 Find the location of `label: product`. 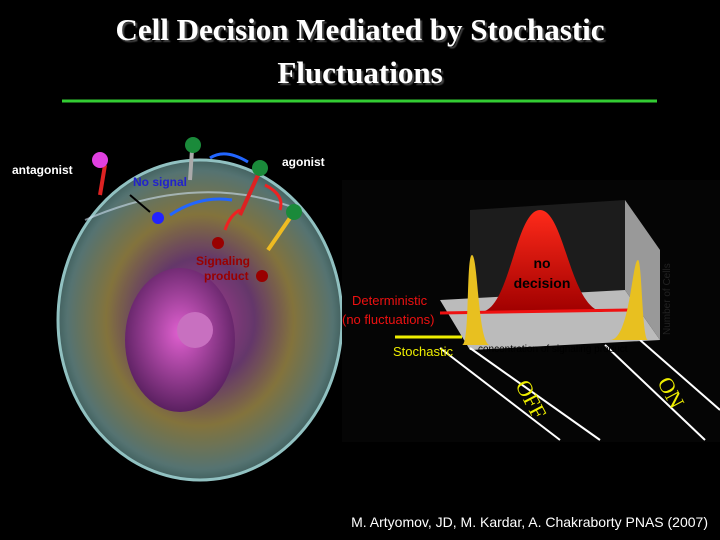

label: product is located at coordinates (226, 276).